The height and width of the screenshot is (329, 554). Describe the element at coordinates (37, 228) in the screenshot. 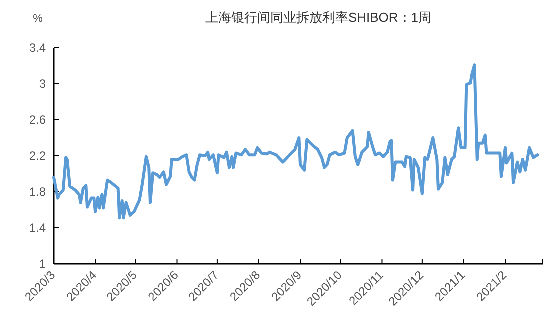

I see `y-tick-label: 1.4` at that location.